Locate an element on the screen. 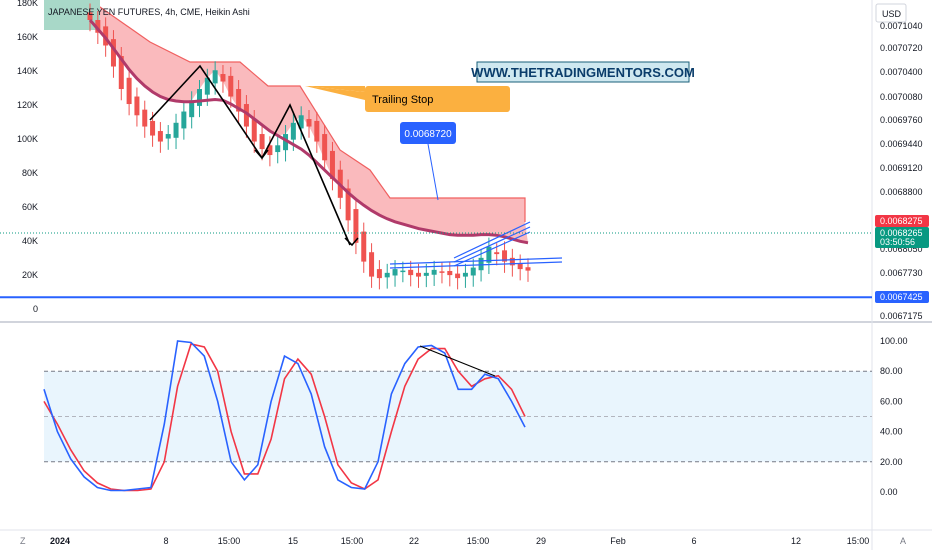 This screenshot has height=555, width=932. divergence-line is located at coordinates (457, 361).